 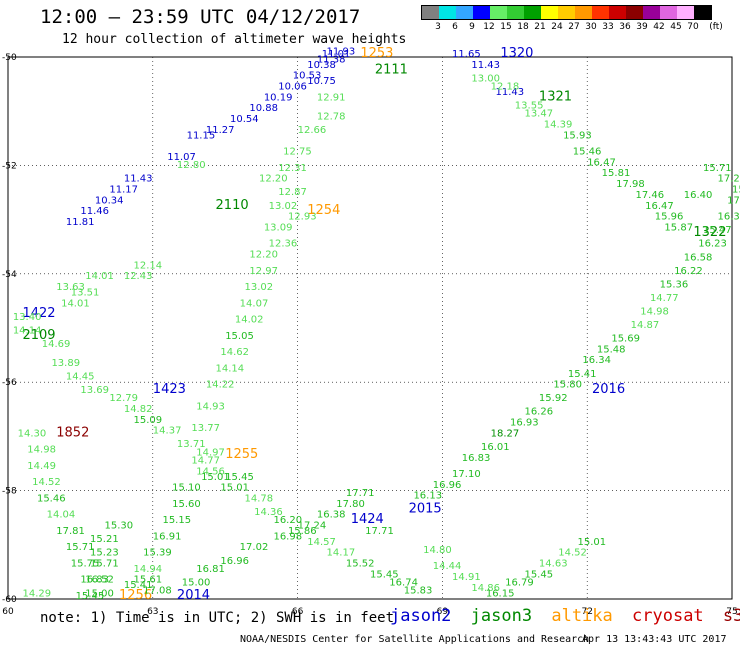 What do you see at coordinates (9, 492) in the screenshot?
I see `y-tick-label: -58` at bounding box center [9, 492].